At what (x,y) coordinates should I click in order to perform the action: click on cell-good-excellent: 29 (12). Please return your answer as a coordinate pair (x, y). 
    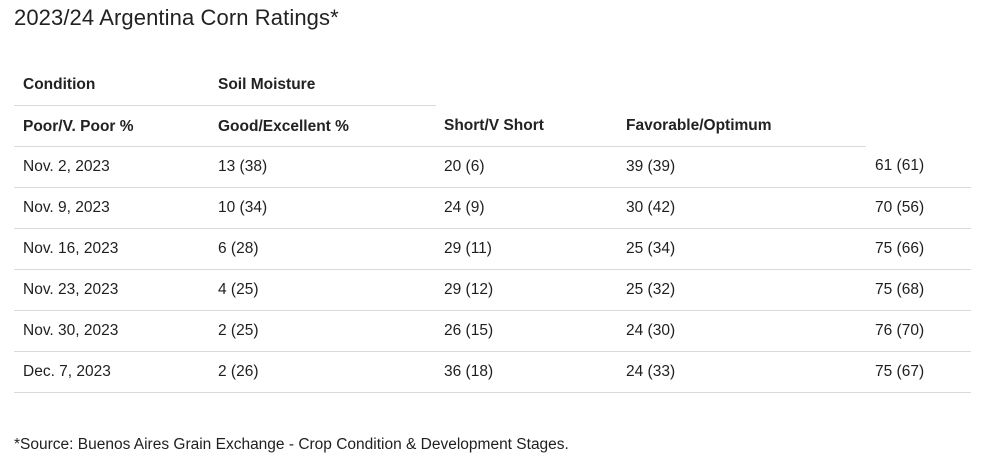
    Looking at the image, I should click on (469, 289).